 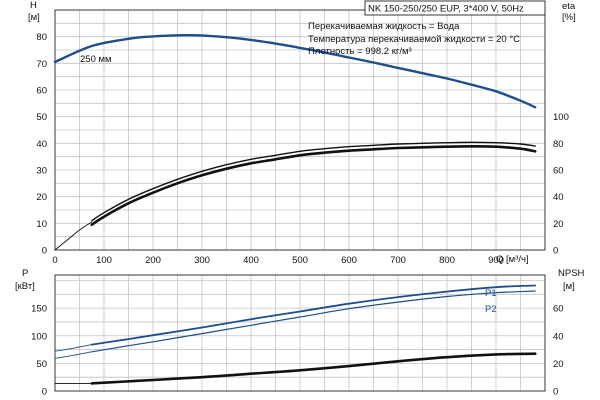 What do you see at coordinates (96, 59) in the screenshot?
I see `impeller-diameter-label: 250 мм` at bounding box center [96, 59].